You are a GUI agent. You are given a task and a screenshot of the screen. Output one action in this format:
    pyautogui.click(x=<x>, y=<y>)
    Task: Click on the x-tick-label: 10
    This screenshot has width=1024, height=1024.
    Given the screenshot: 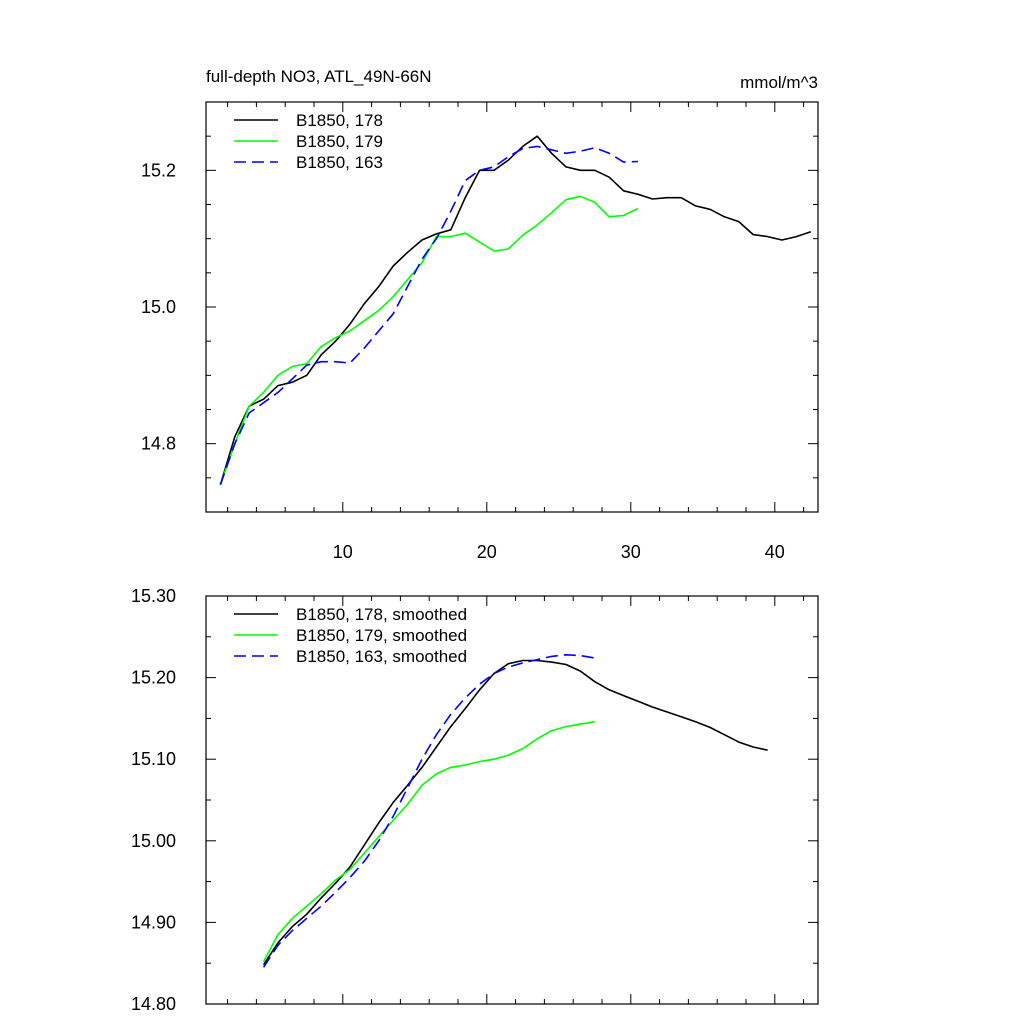 What is the action you would take?
    pyautogui.click(x=343, y=552)
    